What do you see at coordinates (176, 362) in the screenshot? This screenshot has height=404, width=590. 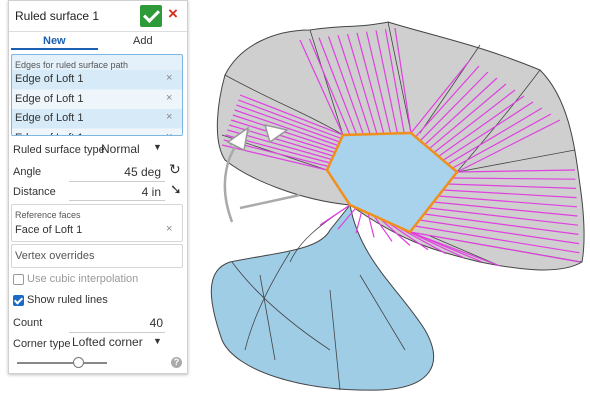 I see `help-icon: ?` at bounding box center [176, 362].